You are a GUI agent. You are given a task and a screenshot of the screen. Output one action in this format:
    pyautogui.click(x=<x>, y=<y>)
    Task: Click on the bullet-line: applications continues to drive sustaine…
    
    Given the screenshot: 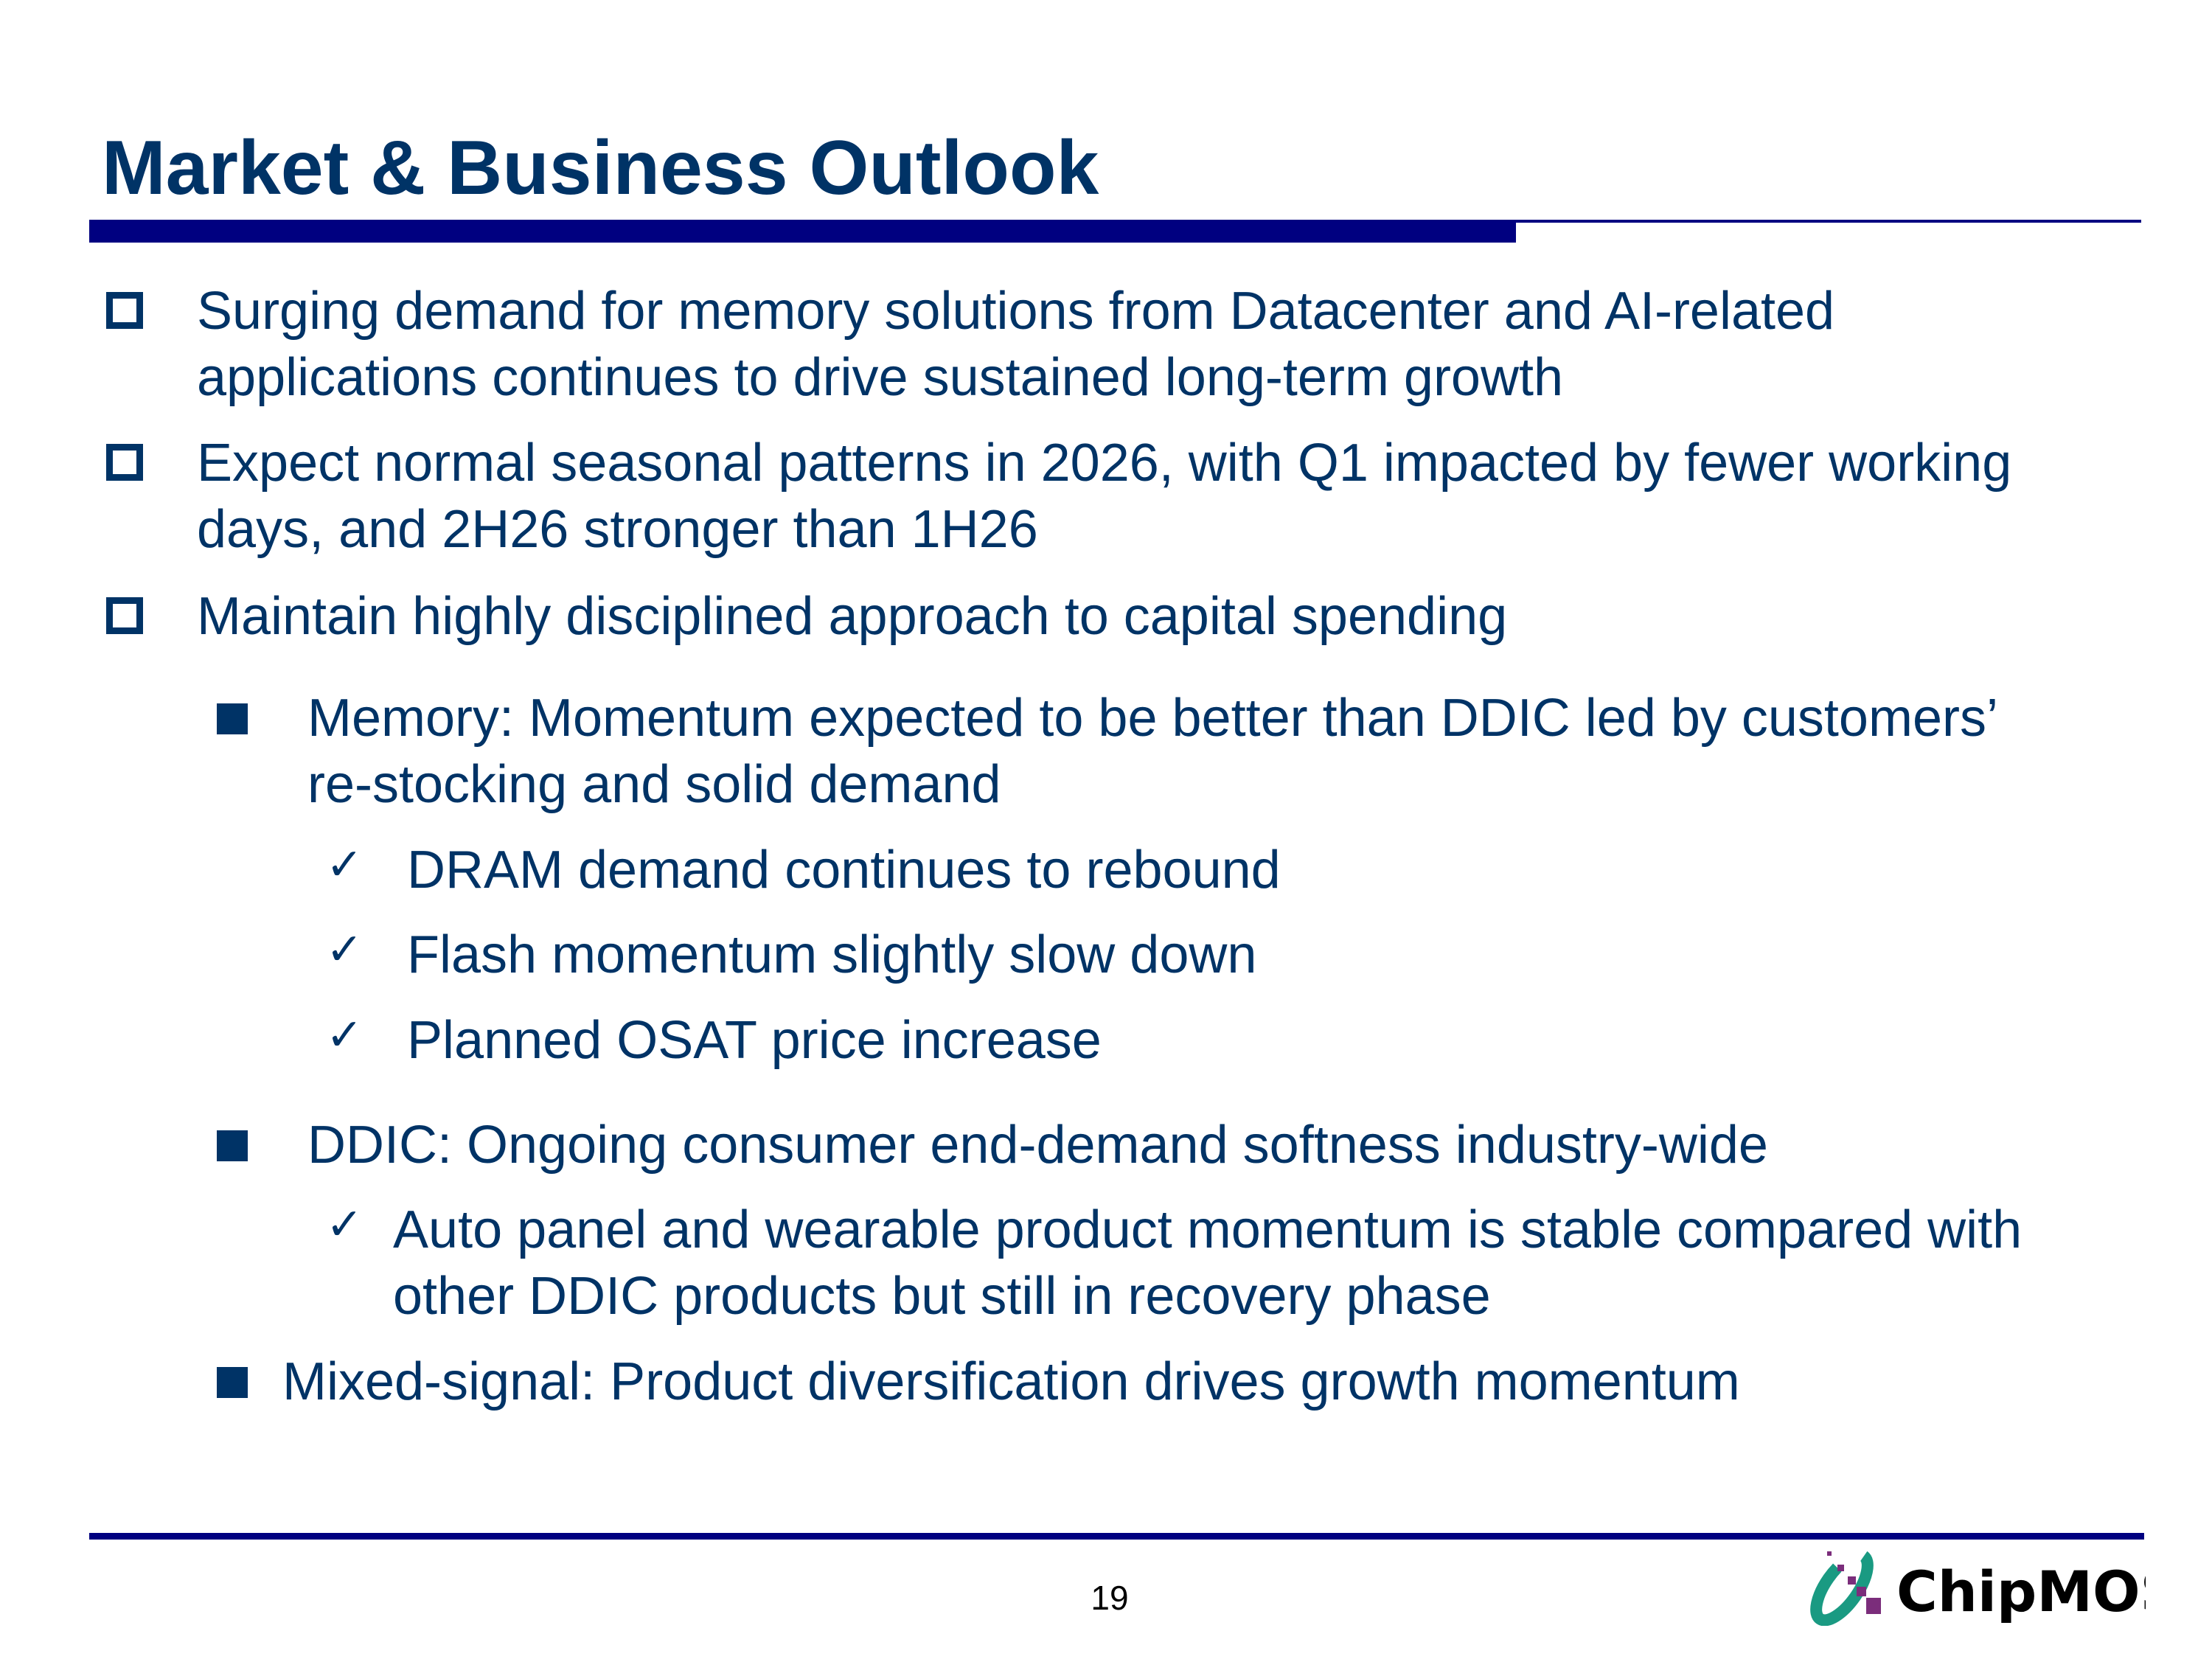 What is the action you would take?
    pyautogui.click(x=880, y=377)
    